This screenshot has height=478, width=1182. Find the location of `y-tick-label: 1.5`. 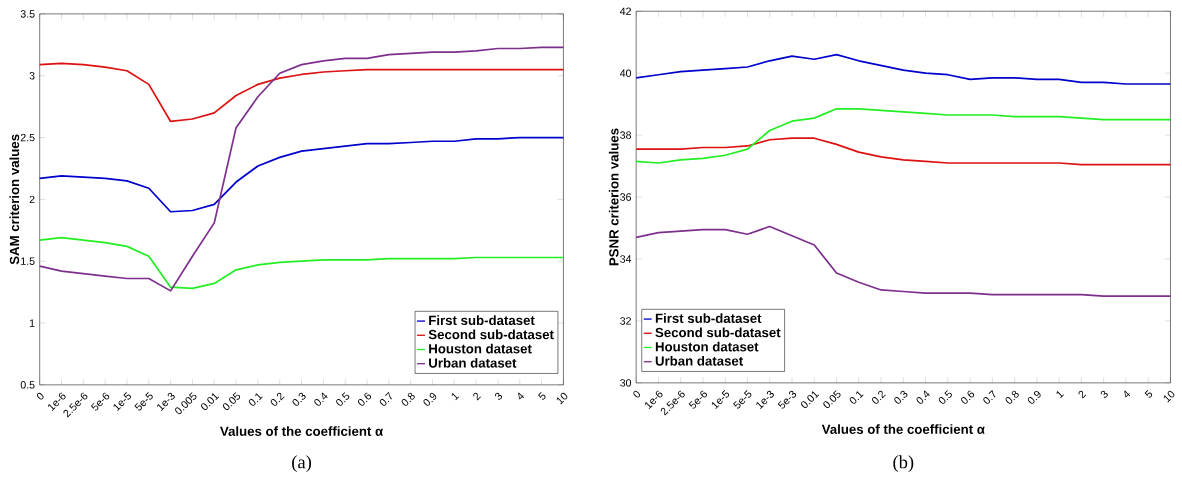

y-tick-label: 1.5 is located at coordinates (28, 261).